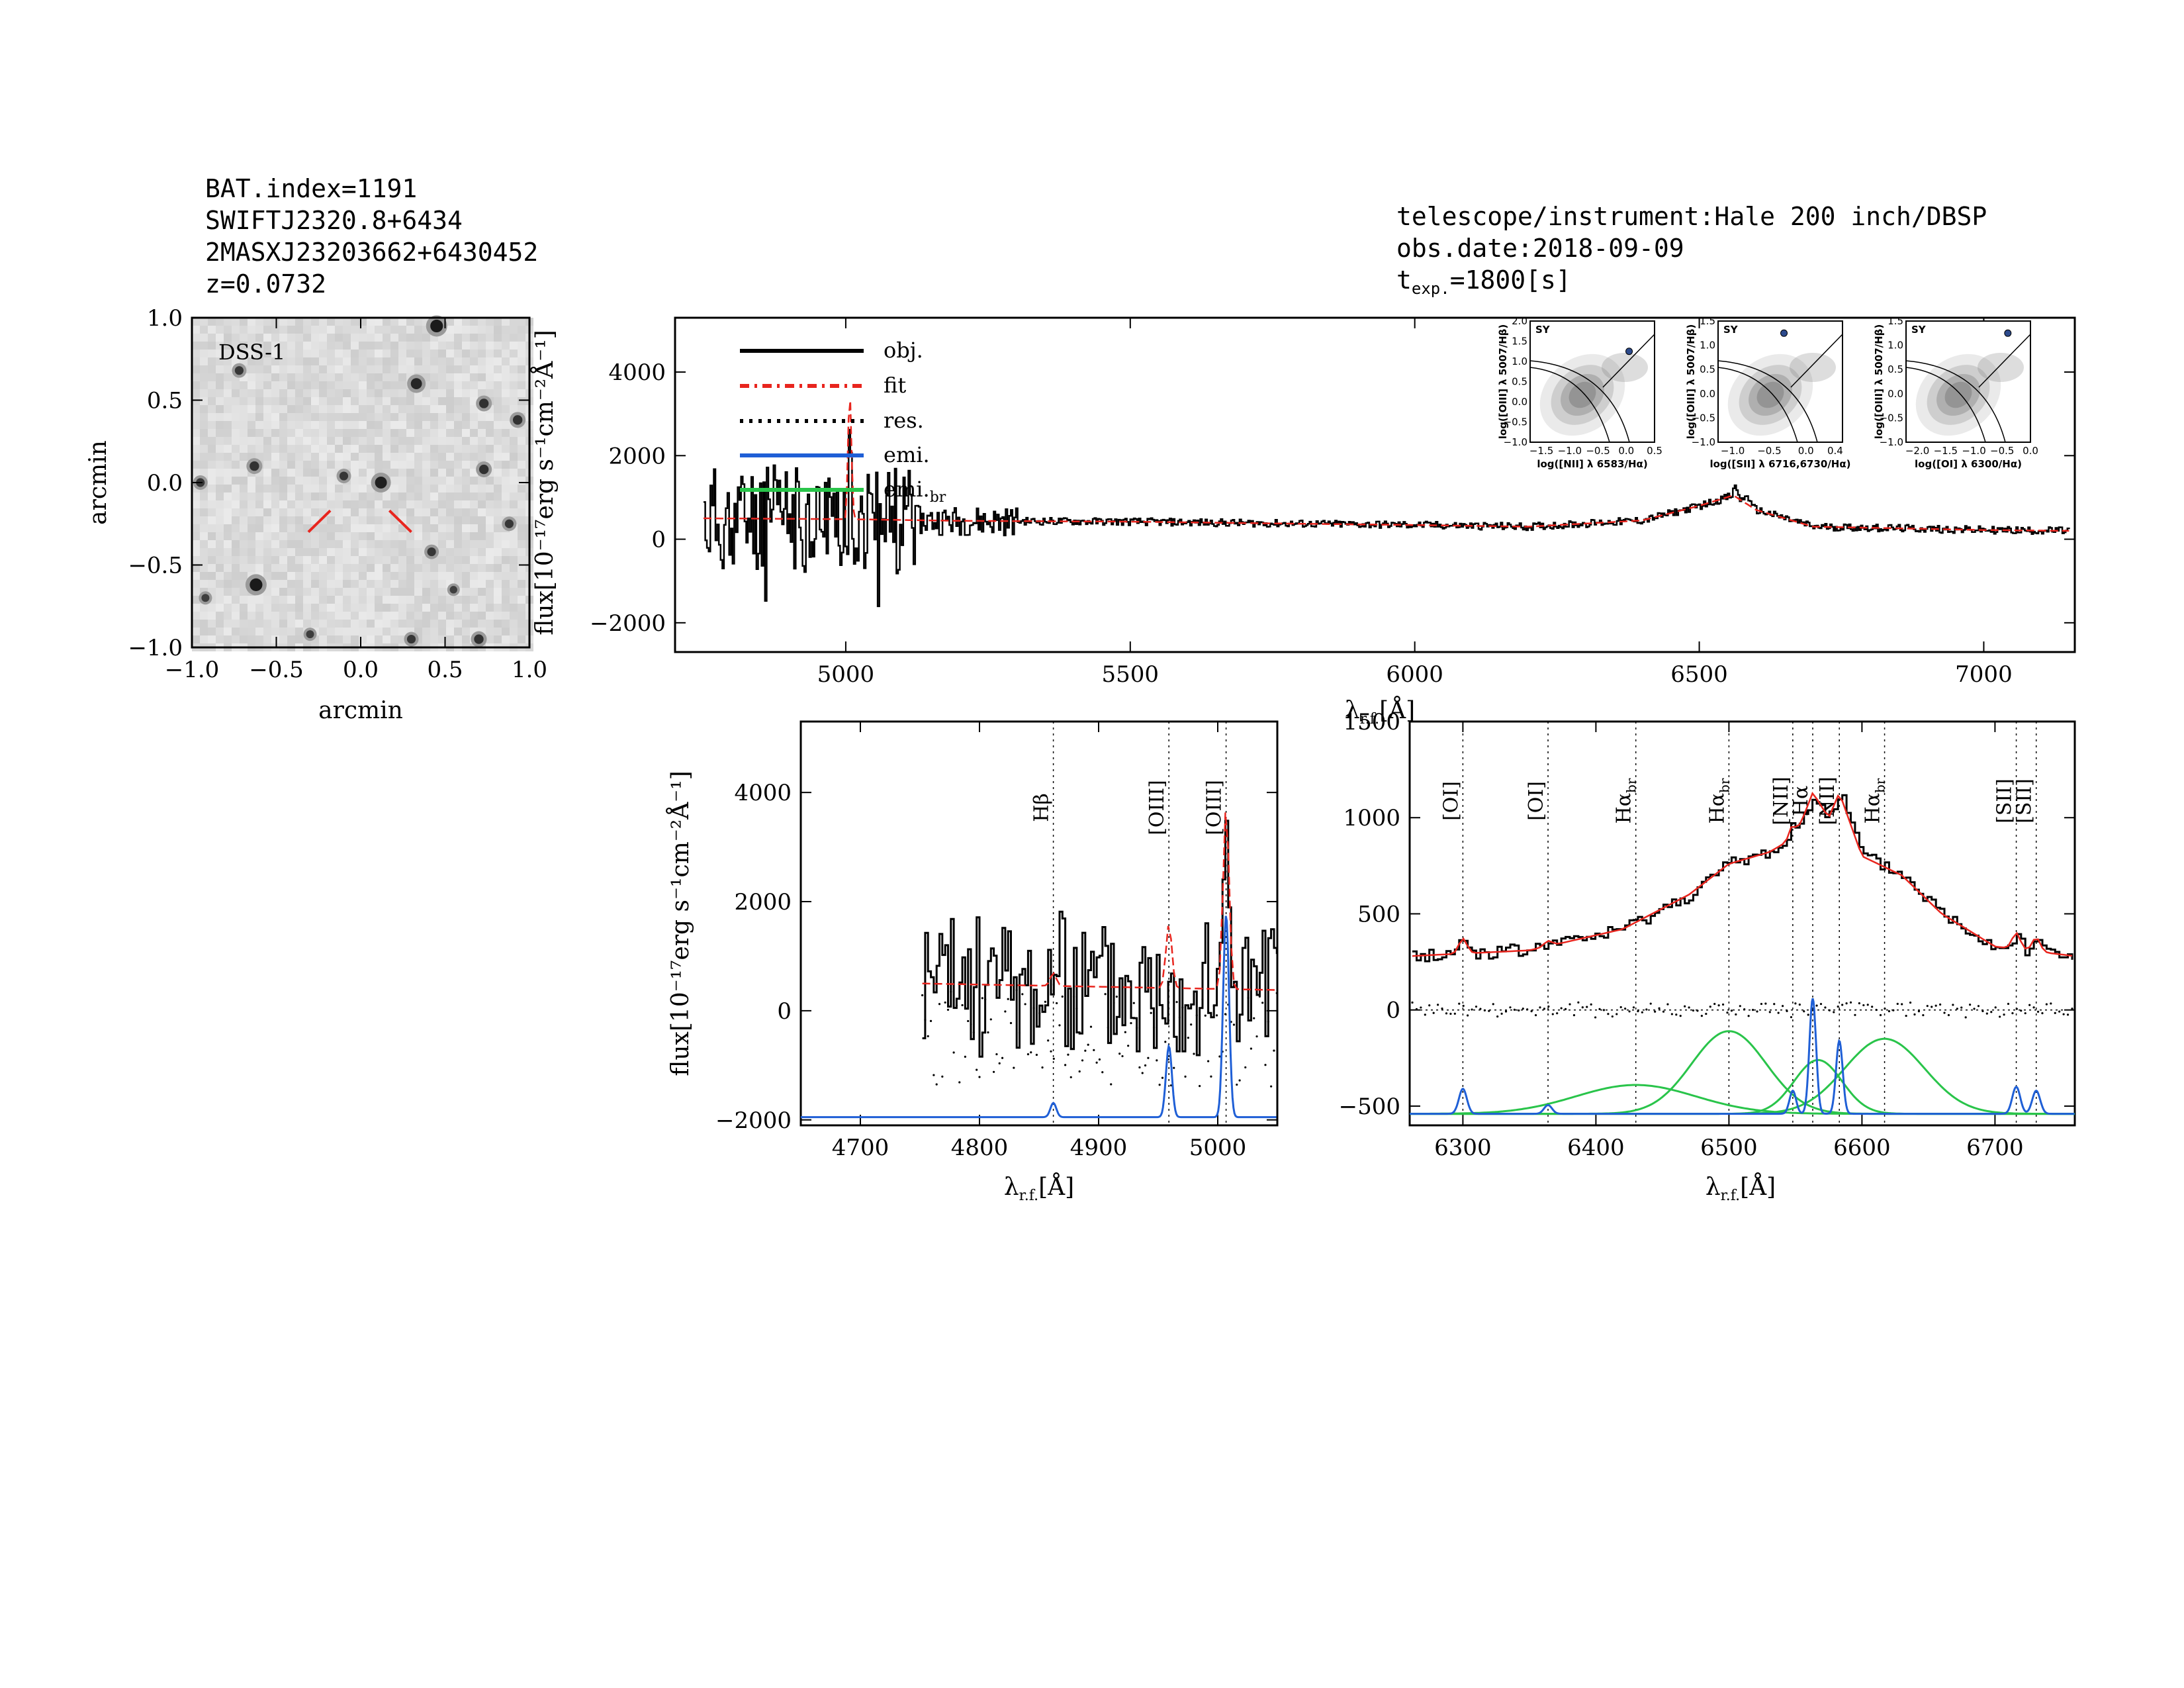  What do you see at coordinates (1875, 800) in the screenshot?
I see `line-label: Hαbr` at bounding box center [1875, 800].